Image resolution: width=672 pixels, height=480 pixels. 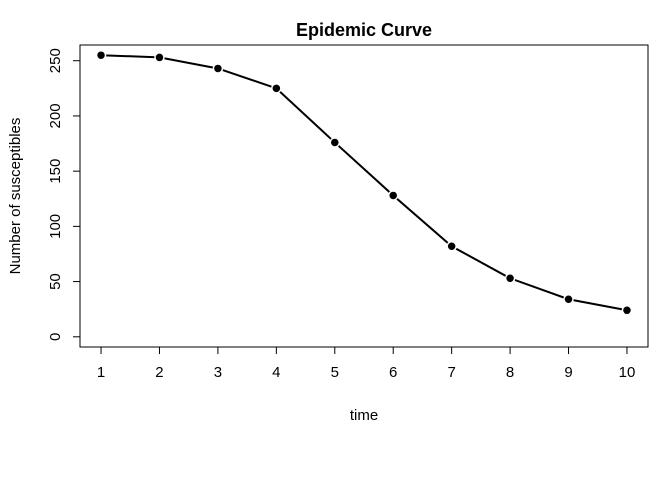 I want to click on x-axis: 1 2 3 4 5 6 7 8 9 10, so click(x=366, y=363).